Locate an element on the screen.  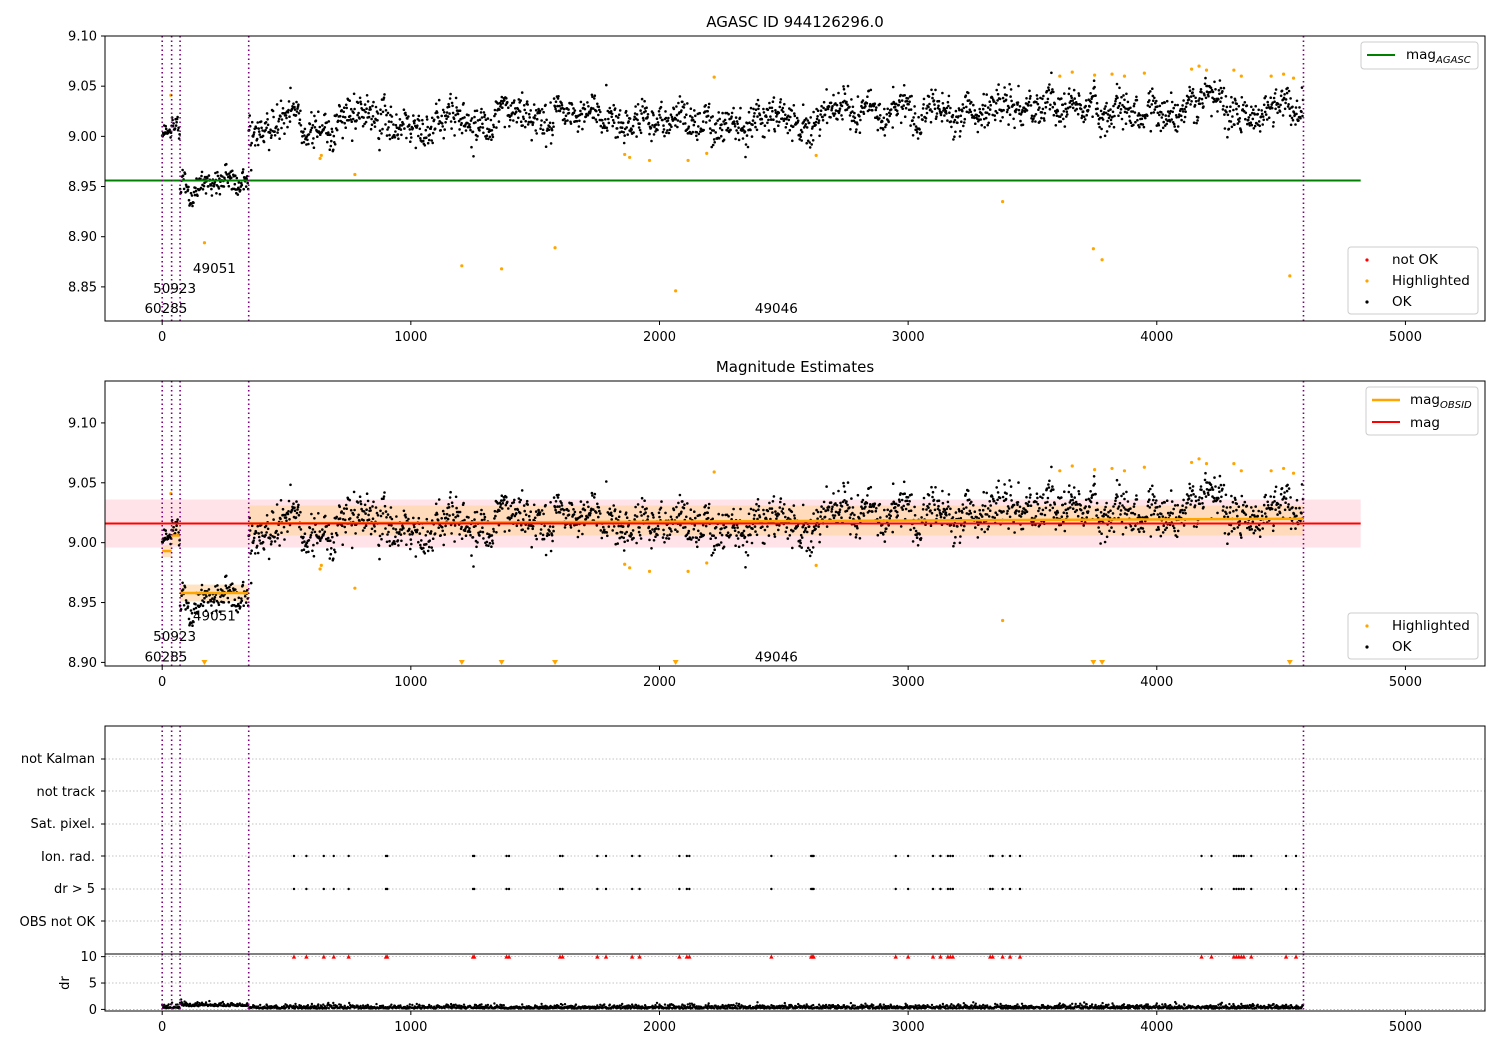
clipped-point-marker is located at coordinates (675, 662).